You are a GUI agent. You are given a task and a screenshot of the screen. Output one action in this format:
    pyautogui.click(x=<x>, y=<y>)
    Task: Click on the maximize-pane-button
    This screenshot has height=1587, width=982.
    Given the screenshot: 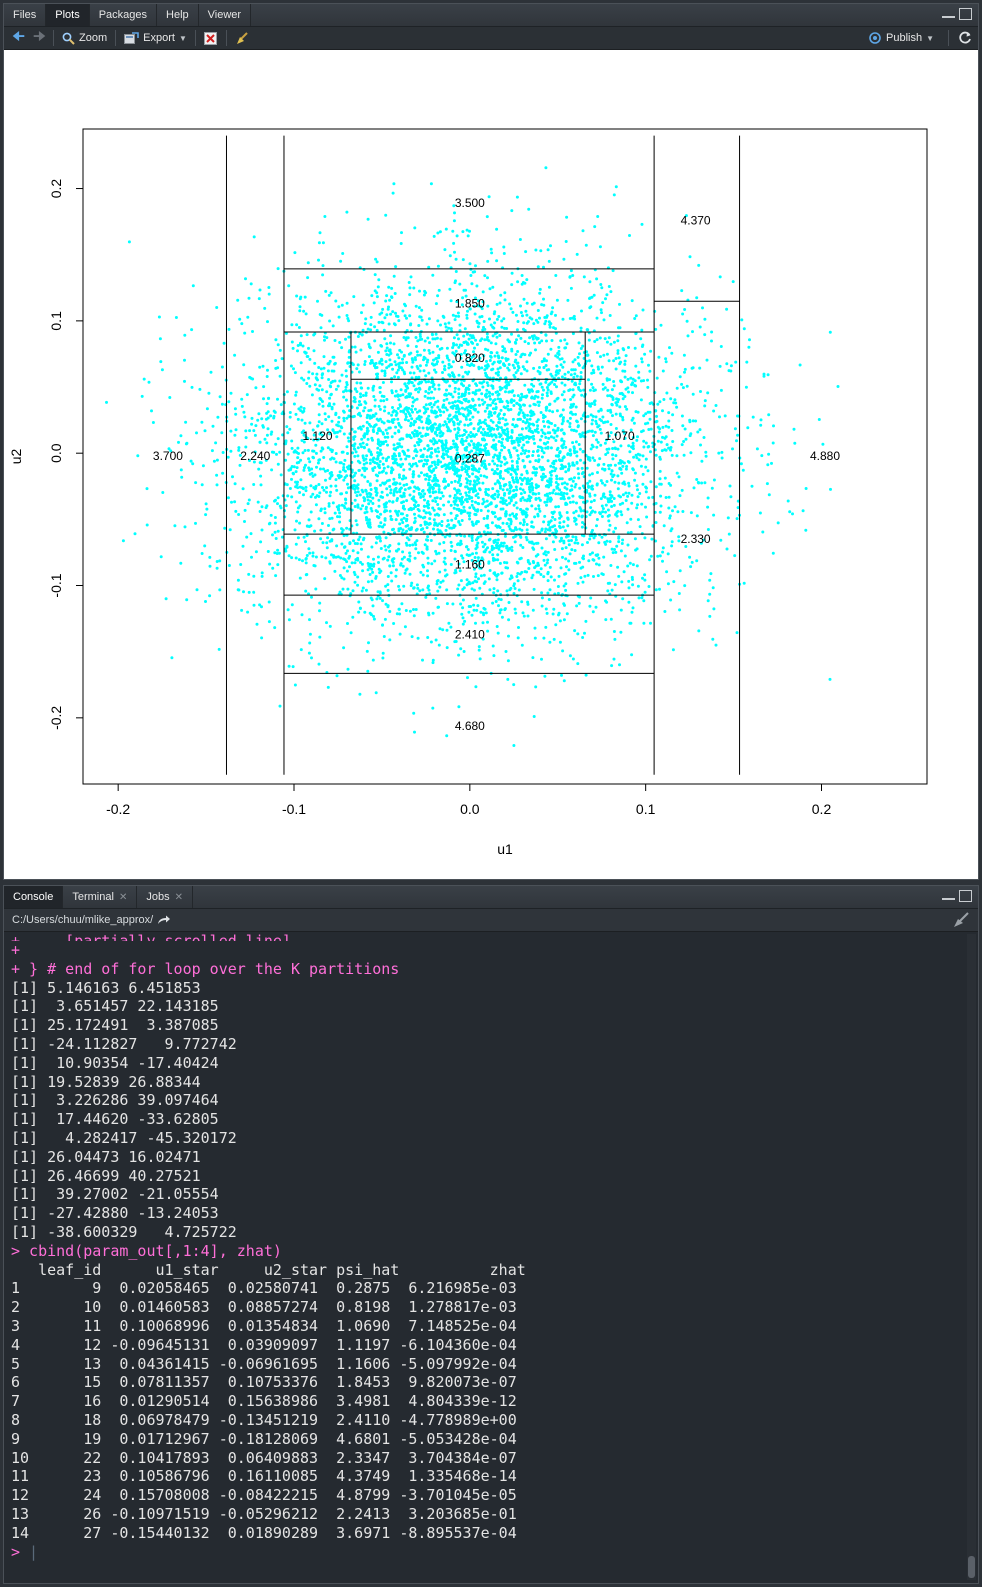 What is the action you would take?
    pyautogui.click(x=965, y=14)
    